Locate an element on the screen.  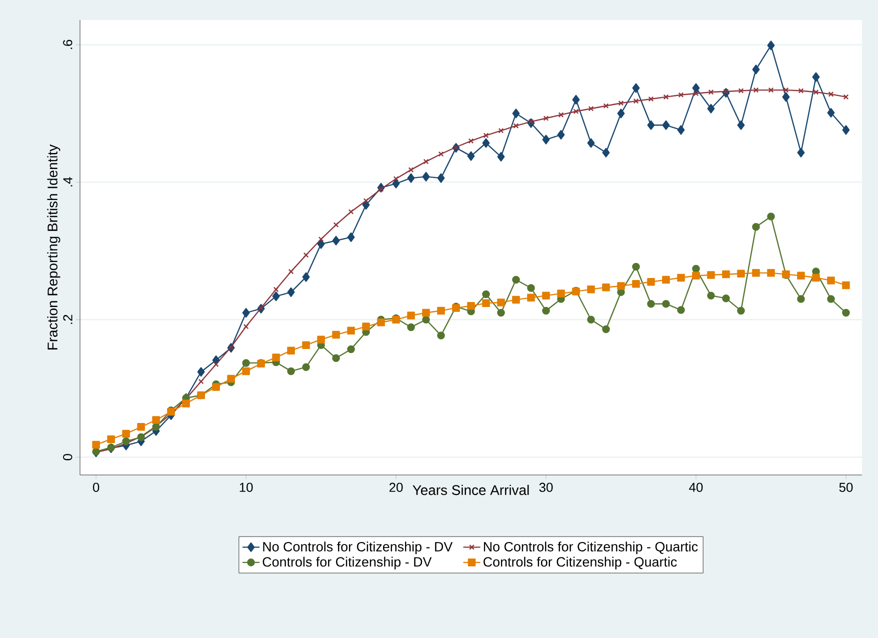
y-tick-label: .2 is located at coordinates (67, 319).